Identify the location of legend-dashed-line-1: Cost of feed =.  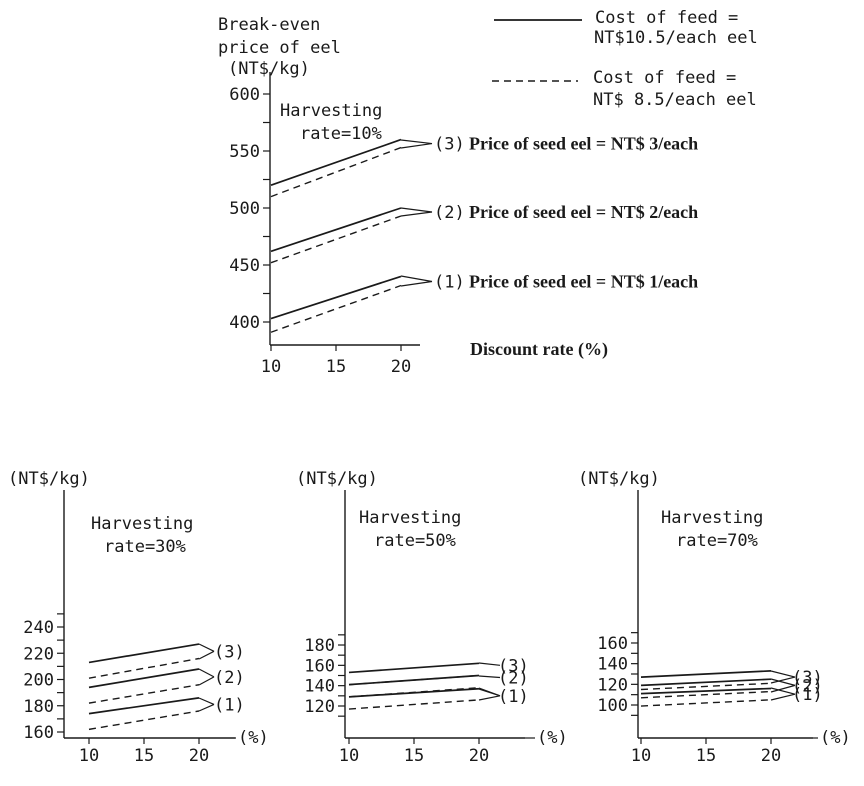
(664, 78).